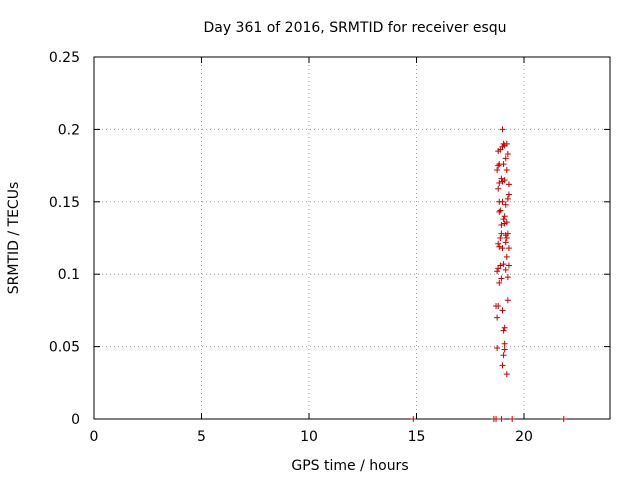 This screenshot has height=480, width=640. Describe the element at coordinates (201, 437) in the screenshot. I see `x-tick-label: 5` at that location.